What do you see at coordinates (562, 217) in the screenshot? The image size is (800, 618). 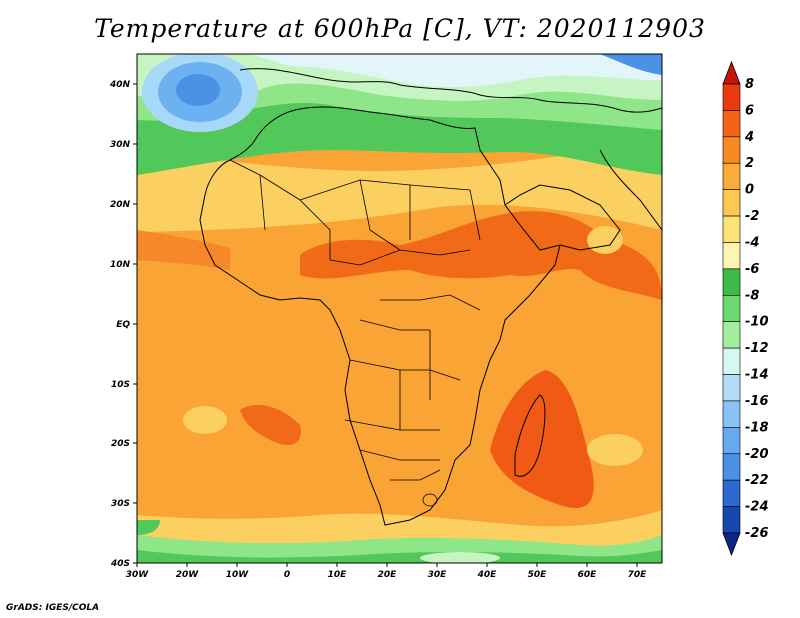 I see `arabia-coast` at bounding box center [562, 217].